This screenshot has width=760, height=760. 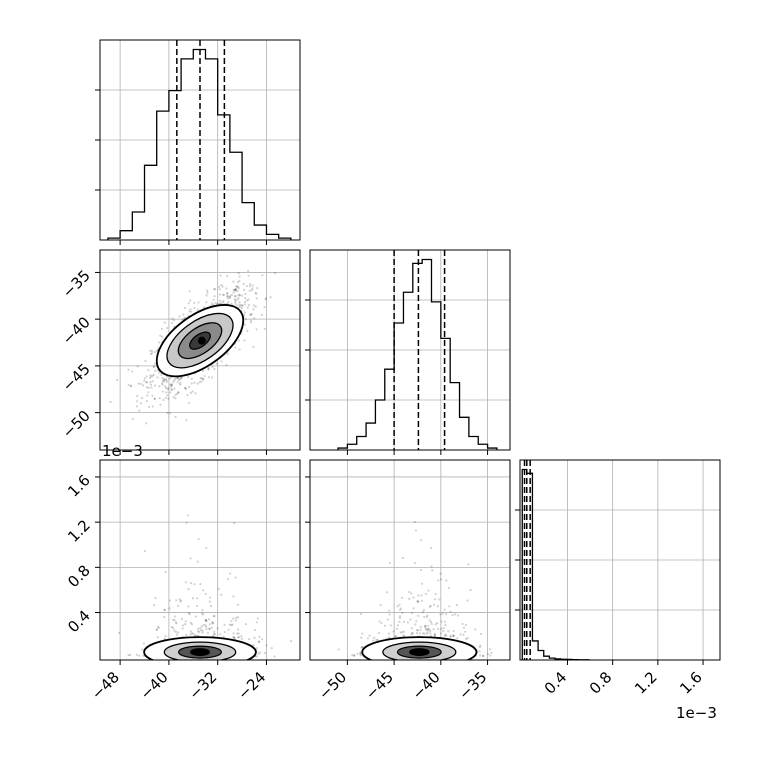 I want to click on panel-frame, so click(x=200, y=560).